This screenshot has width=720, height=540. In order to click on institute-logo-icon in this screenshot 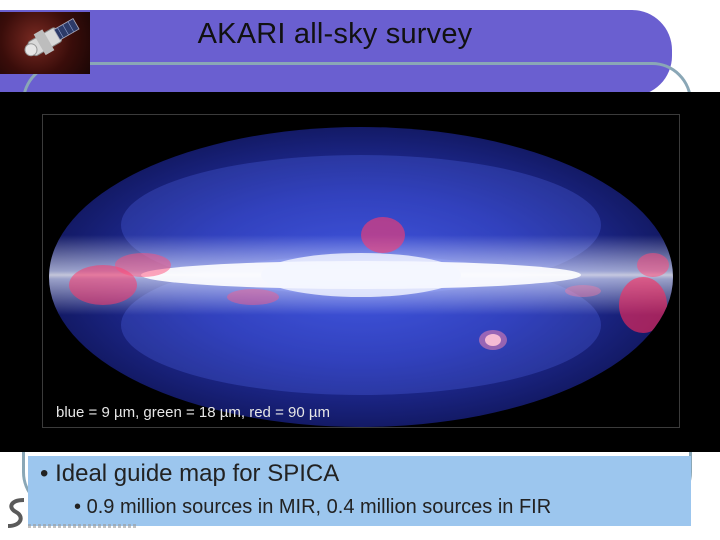, I will do `click(16, 514)`.